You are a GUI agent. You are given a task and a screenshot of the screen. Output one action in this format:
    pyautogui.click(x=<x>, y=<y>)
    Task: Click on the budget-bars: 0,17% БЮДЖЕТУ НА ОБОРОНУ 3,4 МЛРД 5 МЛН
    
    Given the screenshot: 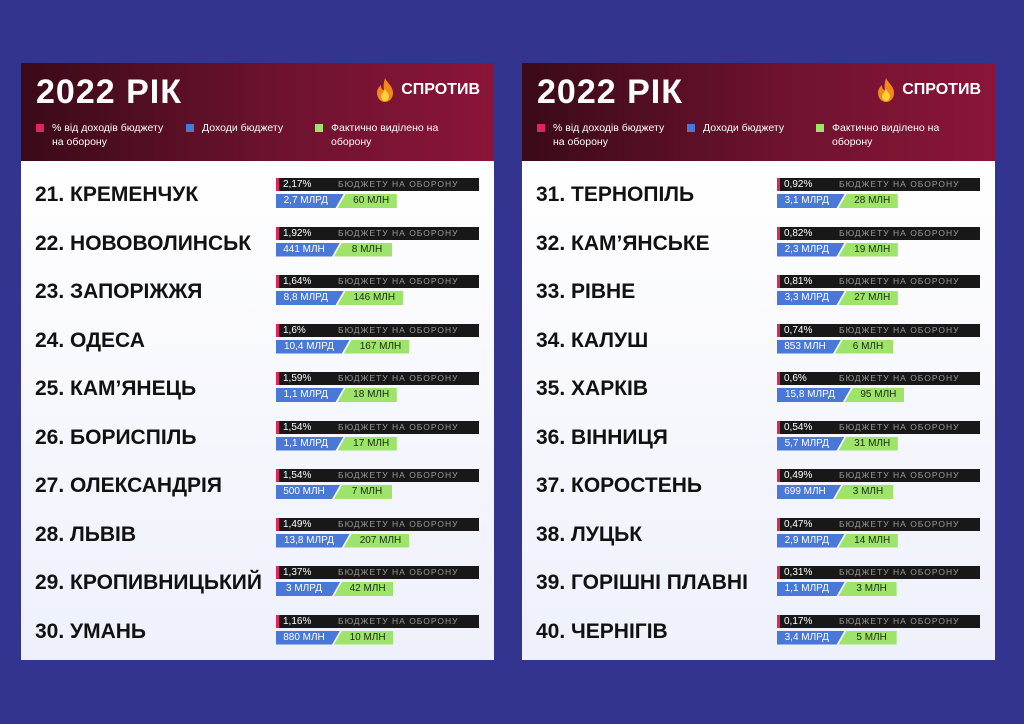 What is the action you would take?
    pyautogui.click(x=879, y=632)
    